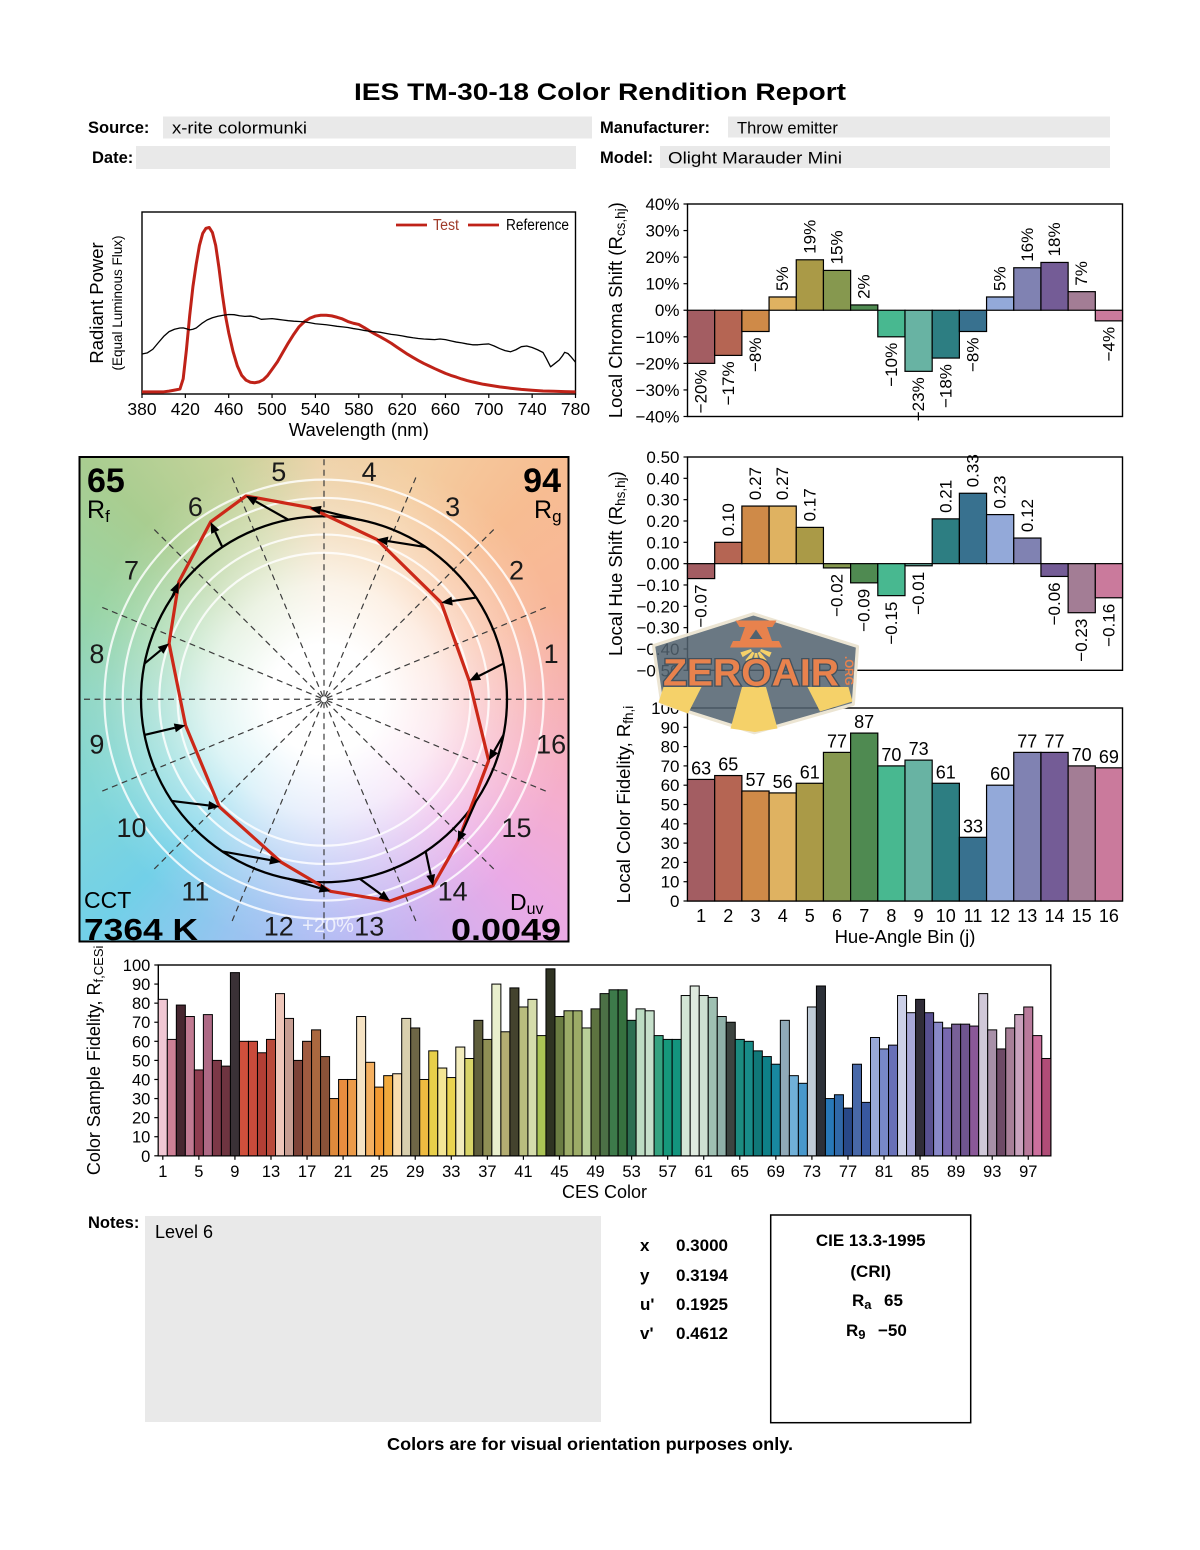 This screenshot has height=1550, width=1200. Describe the element at coordinates (657, 606) in the screenshot. I see `svg-text: −0.20` at that location.